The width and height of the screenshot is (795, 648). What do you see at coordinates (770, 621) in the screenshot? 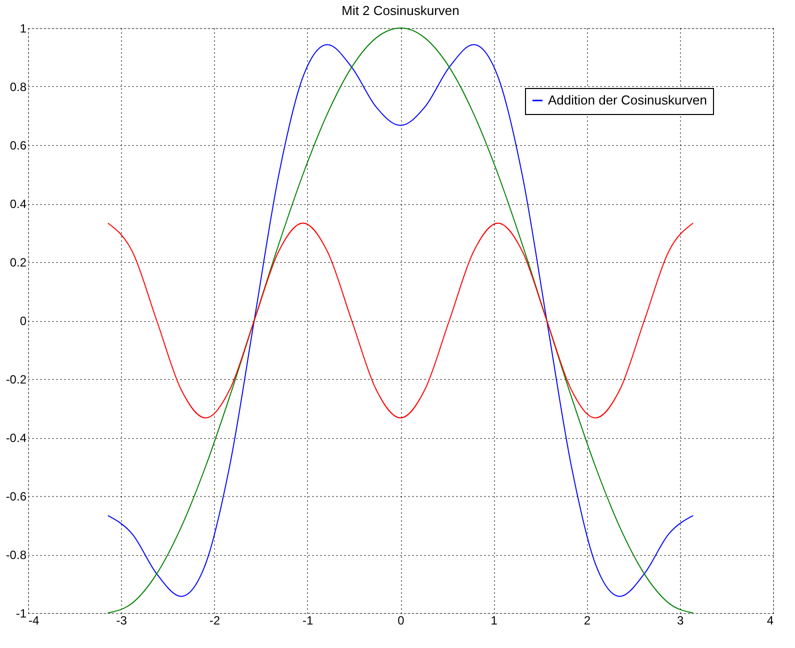
I see `x-tick-label: 4` at bounding box center [770, 621].